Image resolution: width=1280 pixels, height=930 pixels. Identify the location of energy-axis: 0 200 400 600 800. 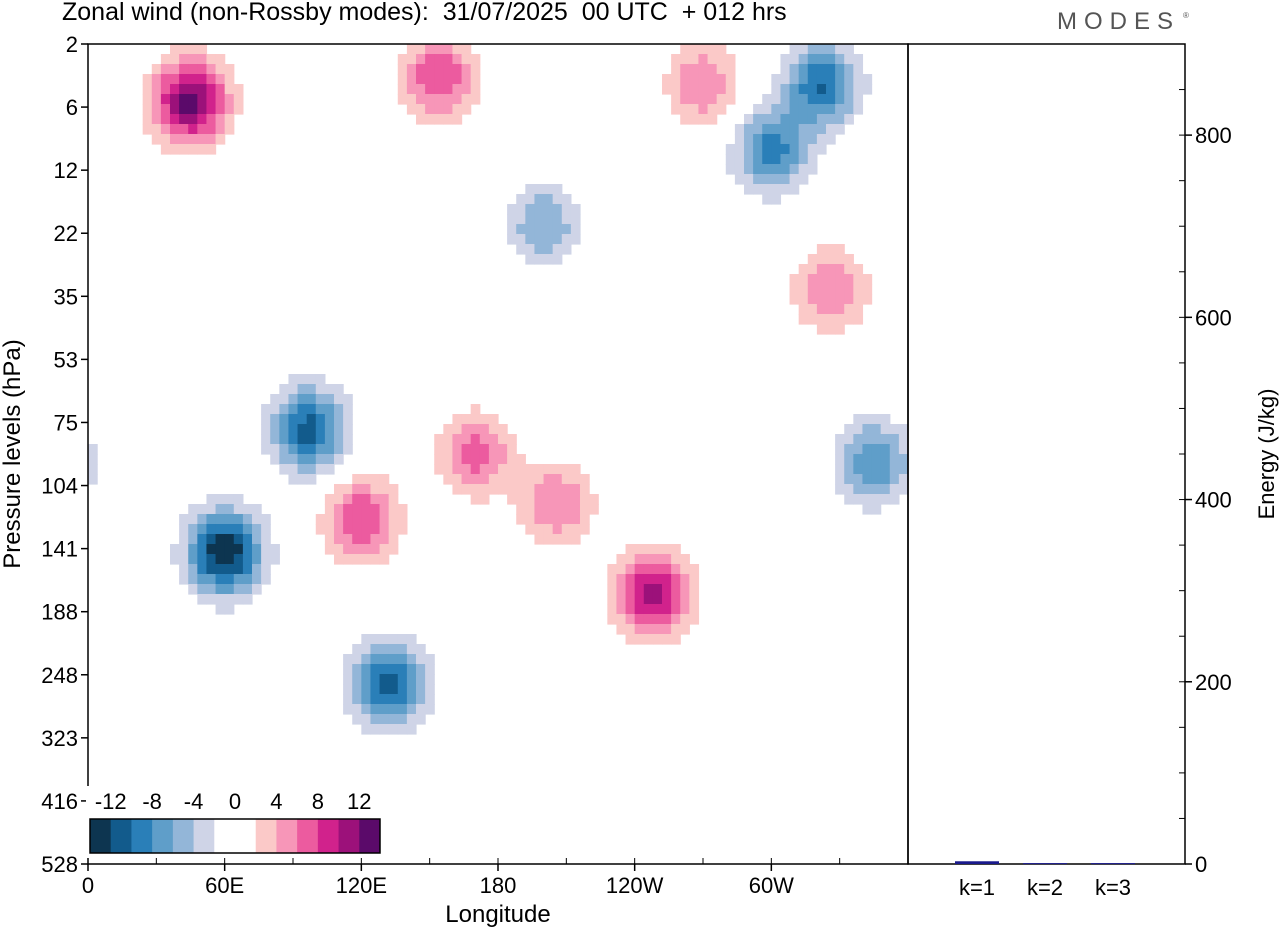
(1205, 460).